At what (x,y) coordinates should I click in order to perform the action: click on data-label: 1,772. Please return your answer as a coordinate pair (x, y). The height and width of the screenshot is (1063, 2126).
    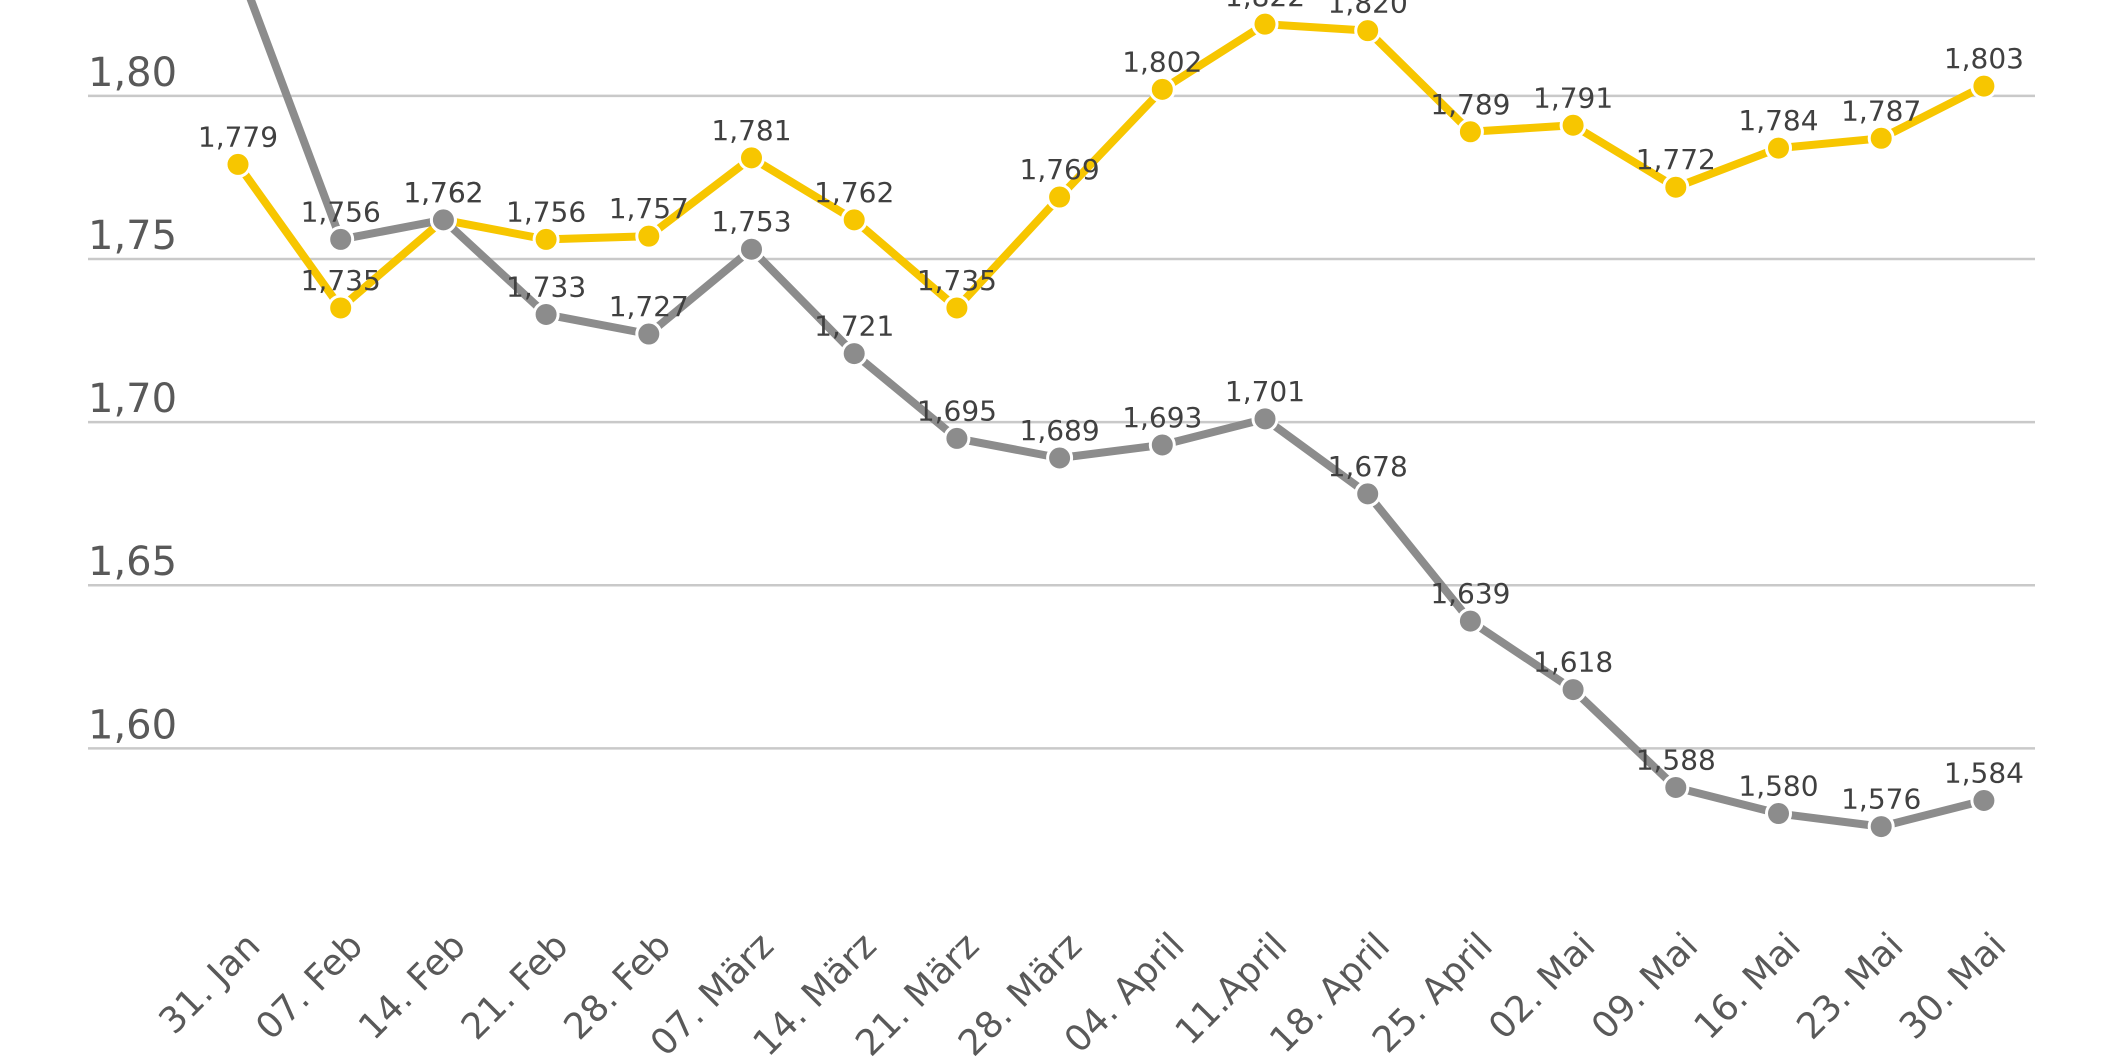
    Looking at the image, I should click on (1676, 159).